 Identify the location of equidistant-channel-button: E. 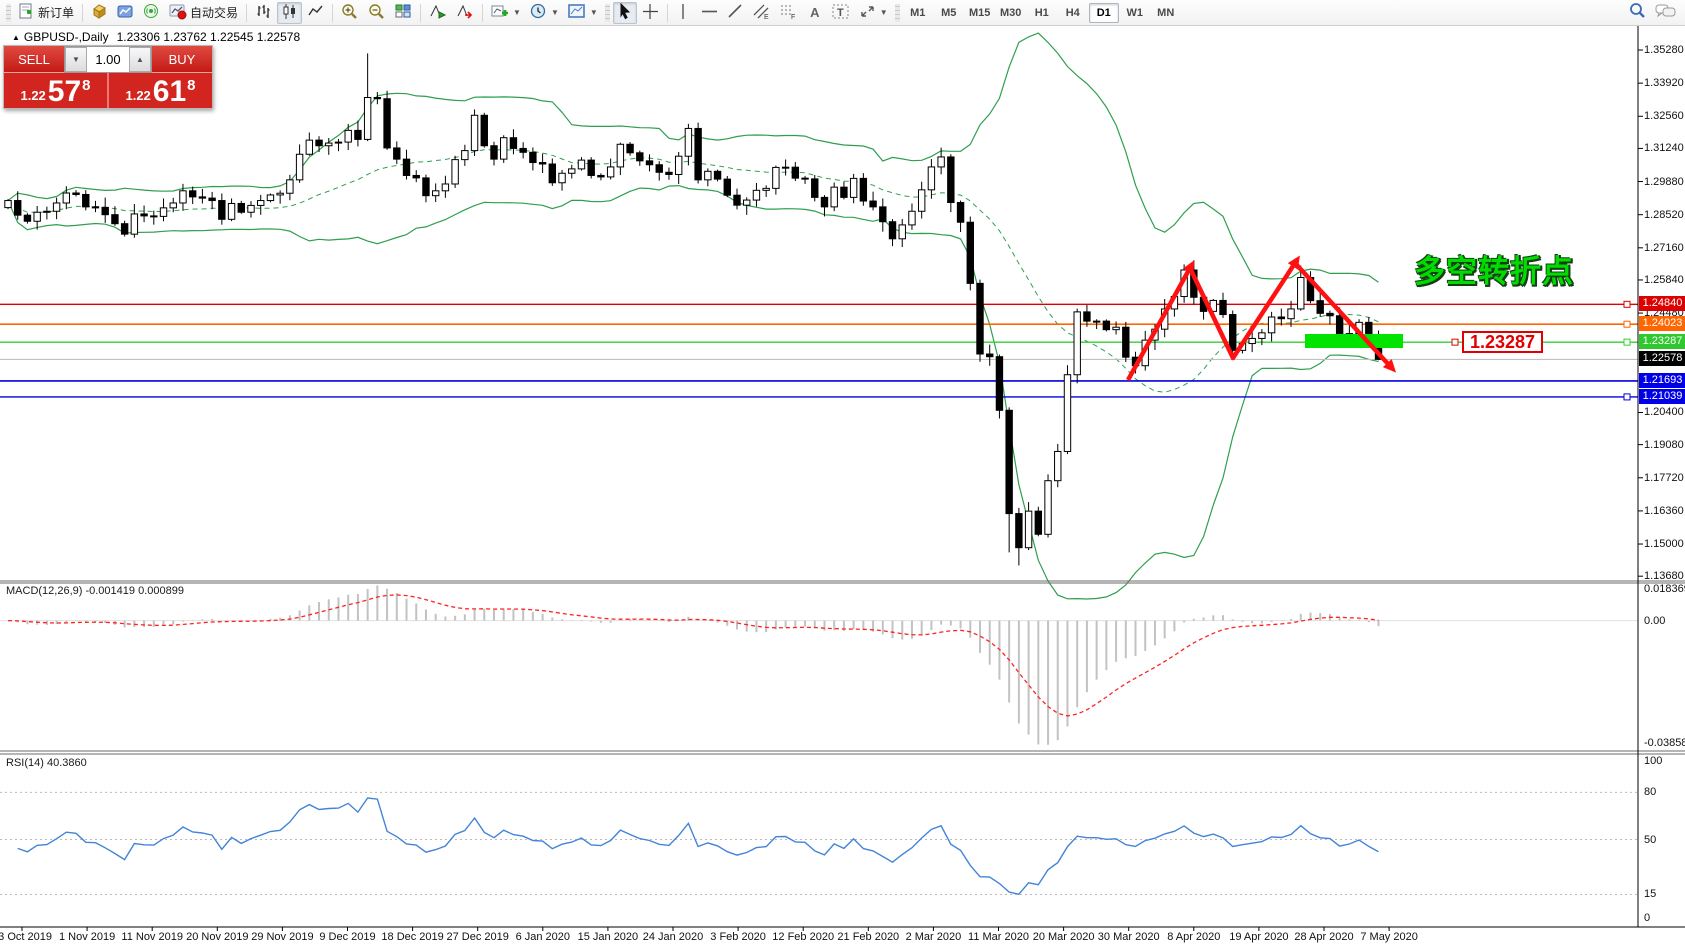
(762, 13).